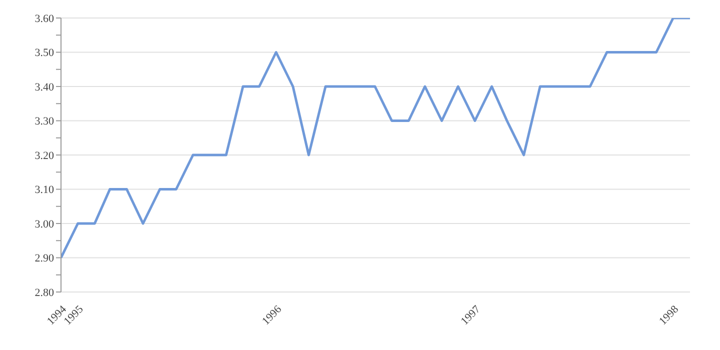  What do you see at coordinates (44, 156) in the screenshot?
I see `y-tick-label: 3.20` at bounding box center [44, 156].